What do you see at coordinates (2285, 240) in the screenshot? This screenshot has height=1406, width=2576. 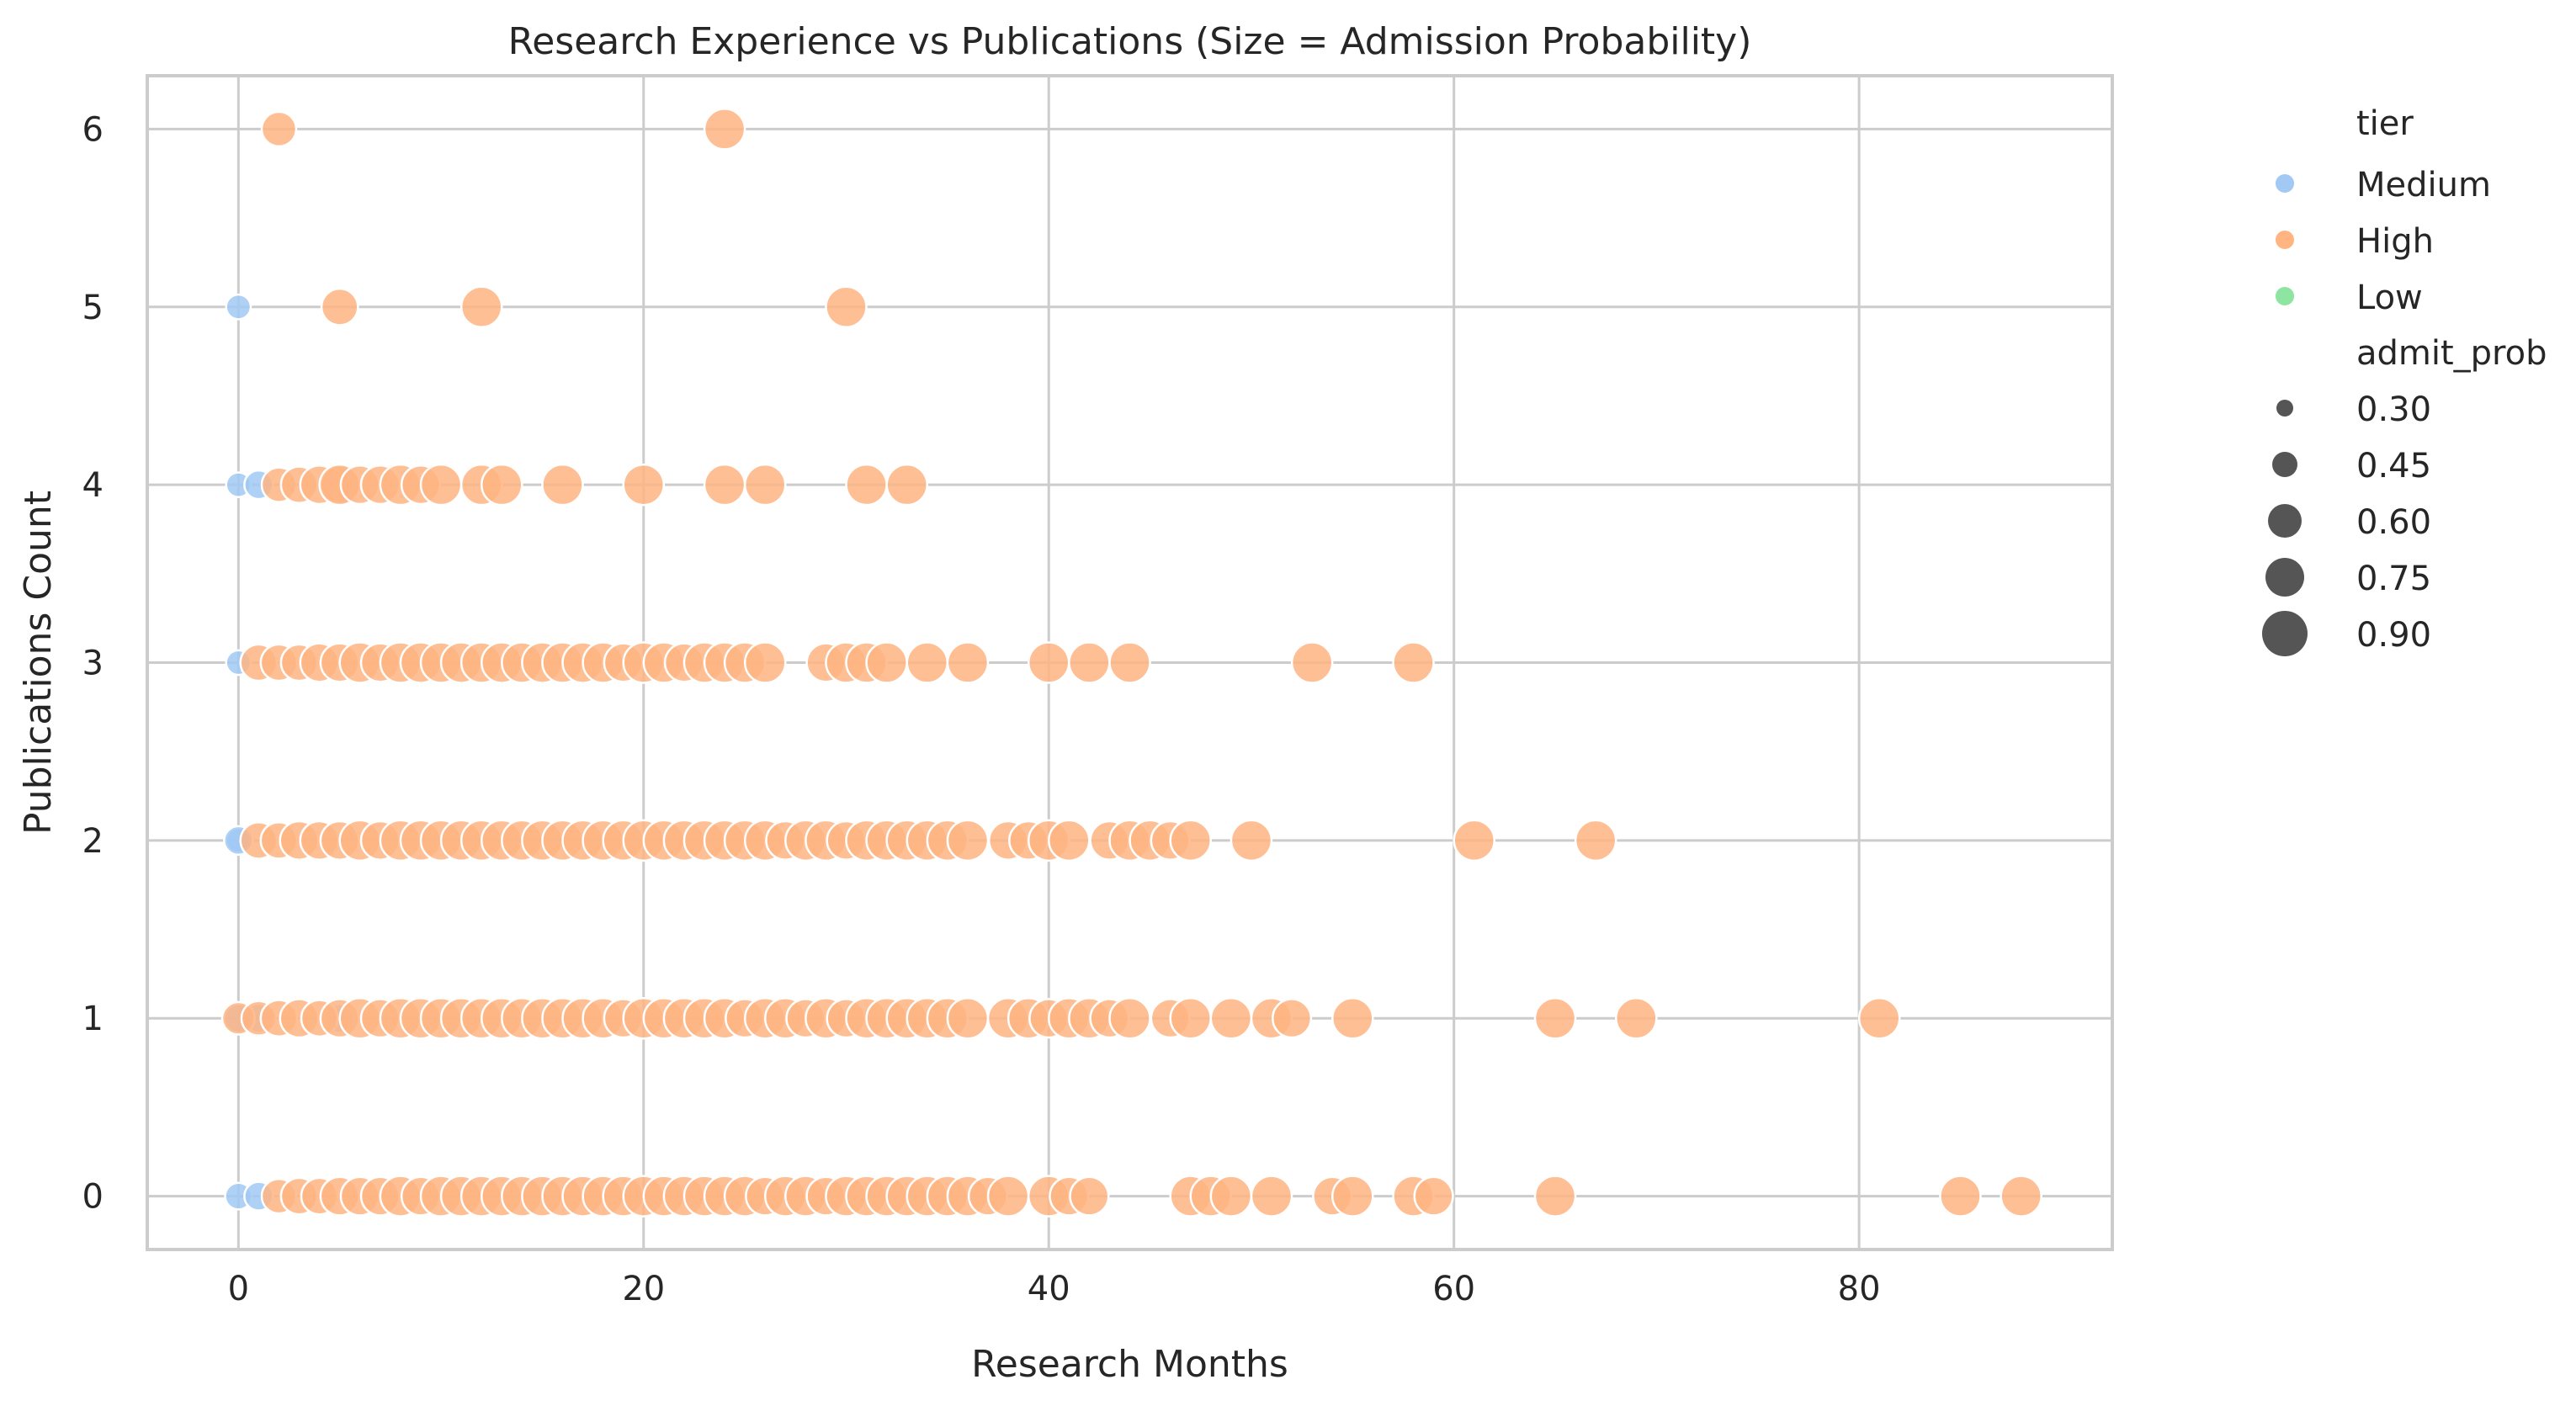 I see `legend-marker-high` at bounding box center [2285, 240].